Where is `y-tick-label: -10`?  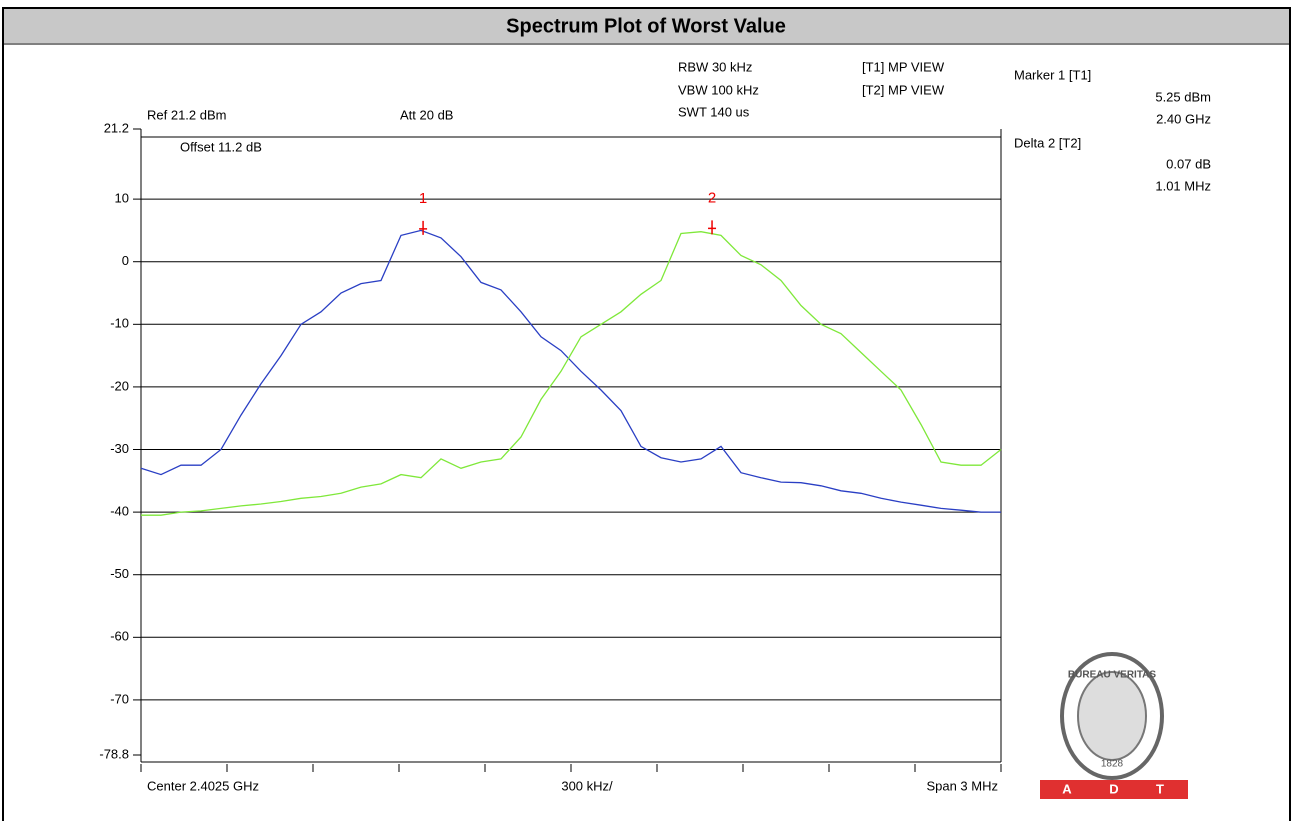 y-tick-label: -10 is located at coordinates (119, 323).